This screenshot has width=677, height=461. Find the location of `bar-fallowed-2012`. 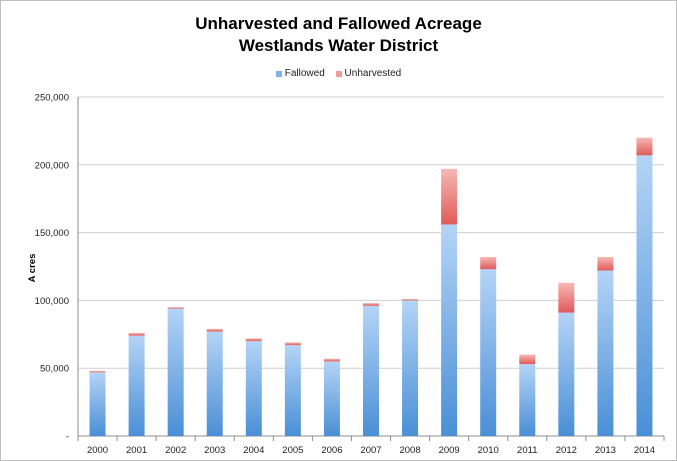

bar-fallowed-2012 is located at coordinates (566, 374).